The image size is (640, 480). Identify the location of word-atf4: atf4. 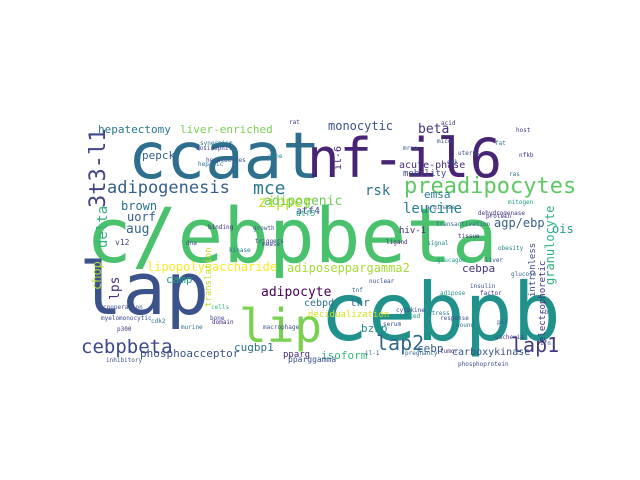
(308, 211).